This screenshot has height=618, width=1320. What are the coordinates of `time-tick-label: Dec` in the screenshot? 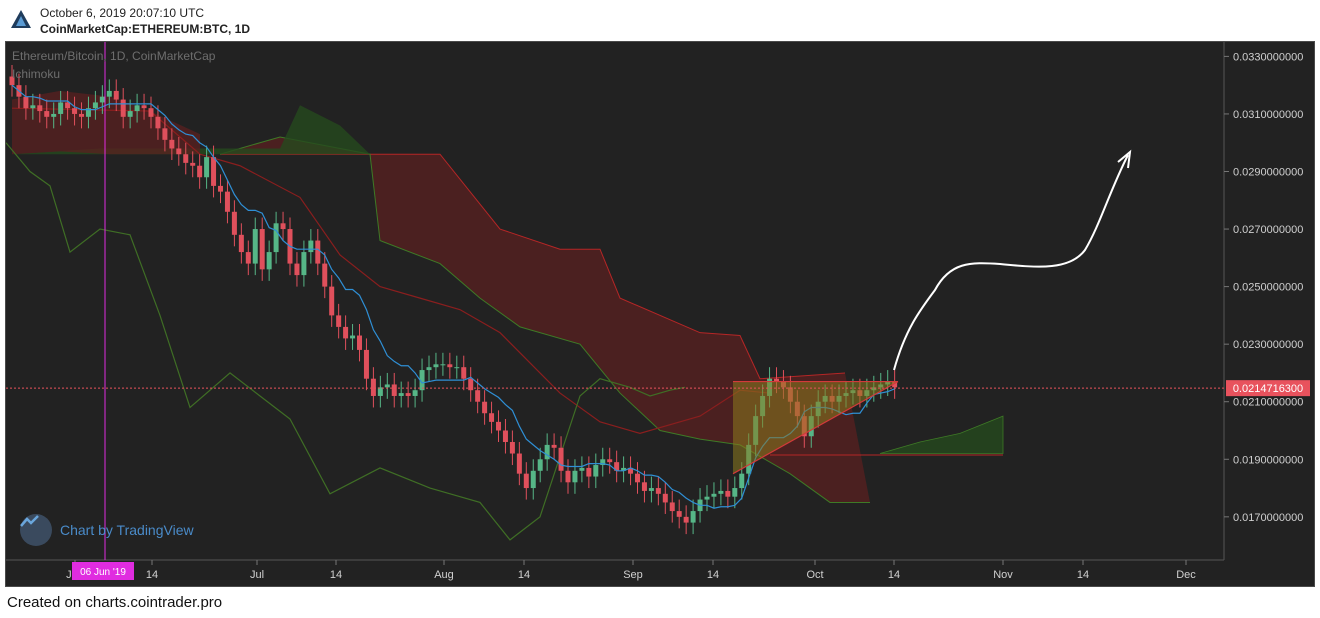 It's located at (1186, 575).